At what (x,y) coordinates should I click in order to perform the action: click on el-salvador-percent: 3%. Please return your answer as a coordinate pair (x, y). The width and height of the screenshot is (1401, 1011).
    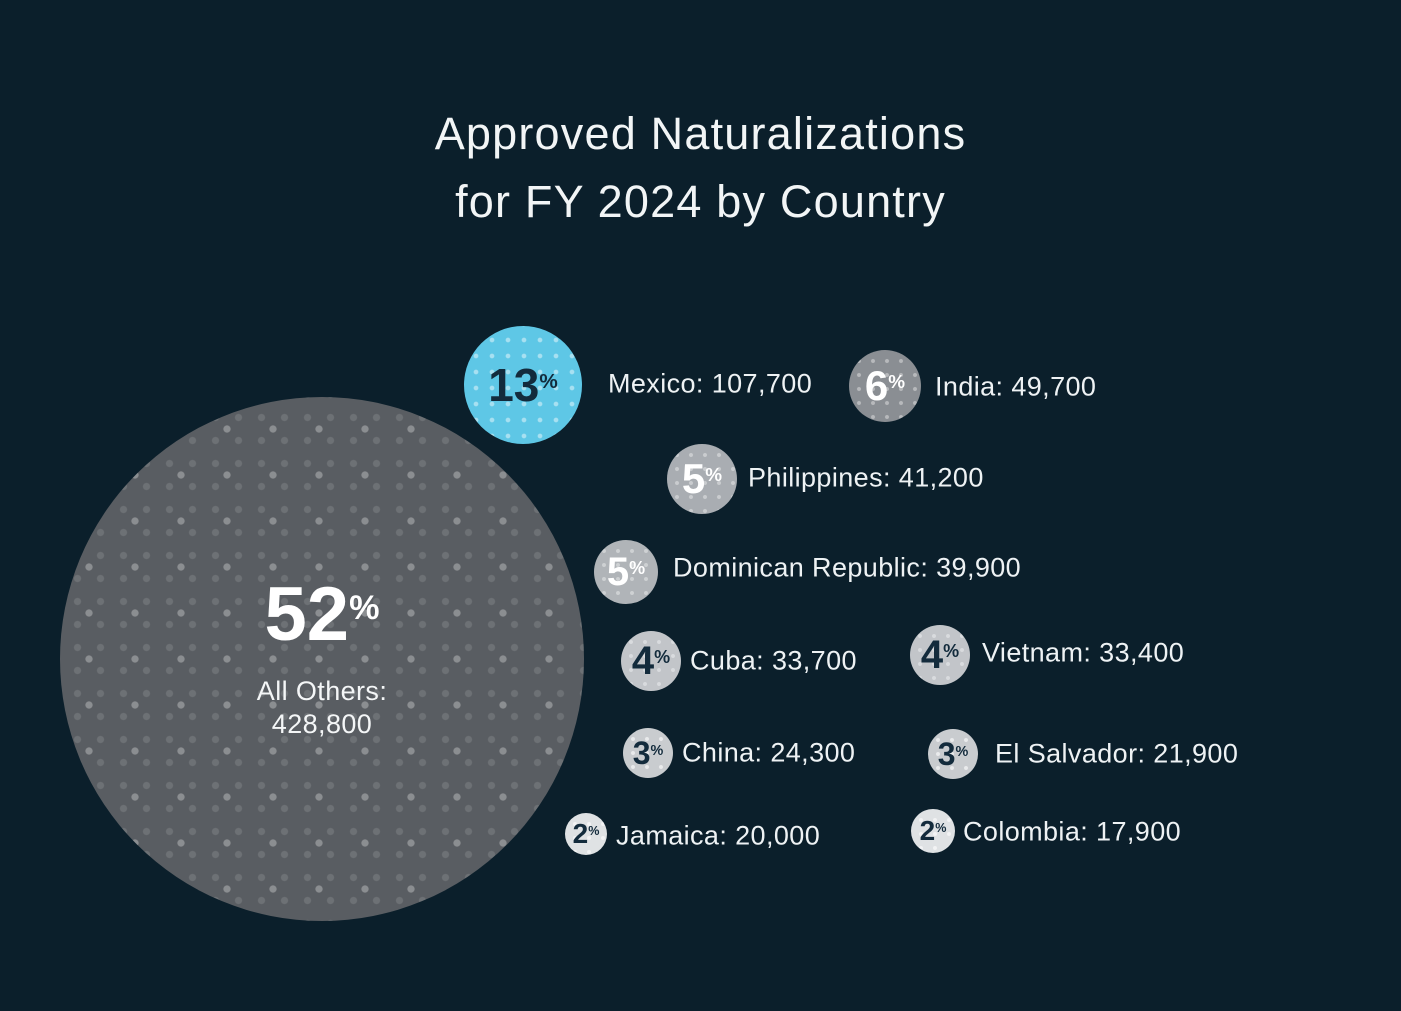
    Looking at the image, I should click on (953, 754).